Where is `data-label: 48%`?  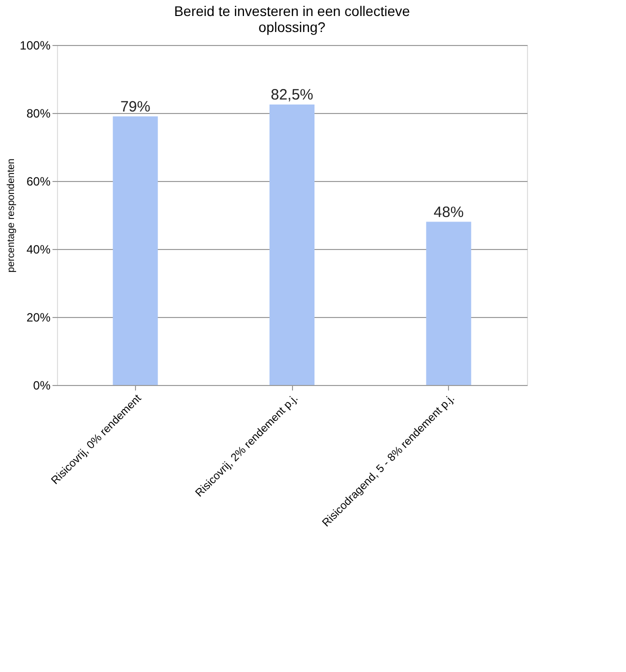
data-label: 48% is located at coordinates (449, 212).